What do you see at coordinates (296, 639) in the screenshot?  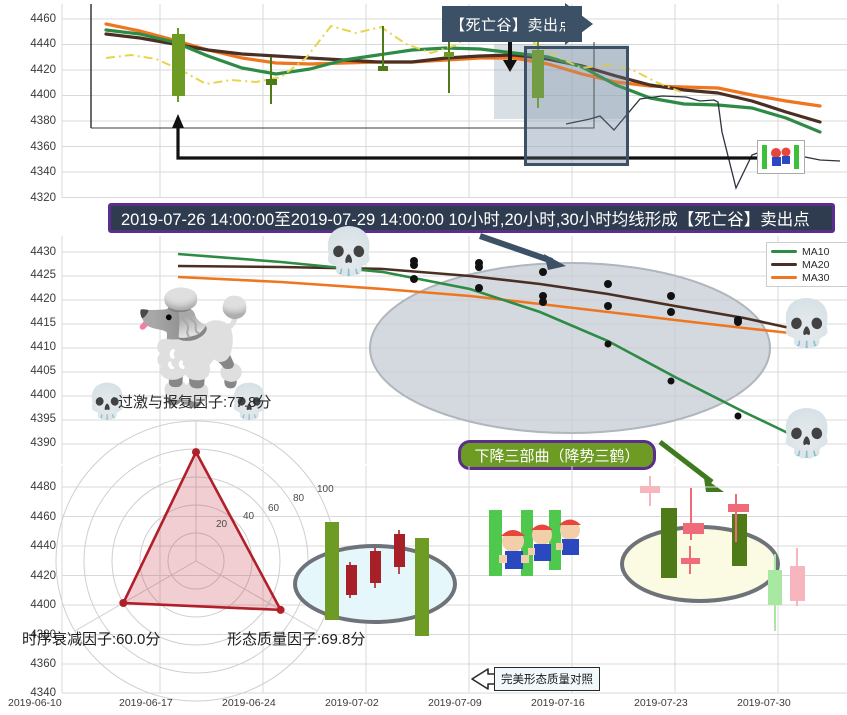 I see `pattern-quality-factor-label: 形态质量因子:69.8分` at bounding box center [296, 639].